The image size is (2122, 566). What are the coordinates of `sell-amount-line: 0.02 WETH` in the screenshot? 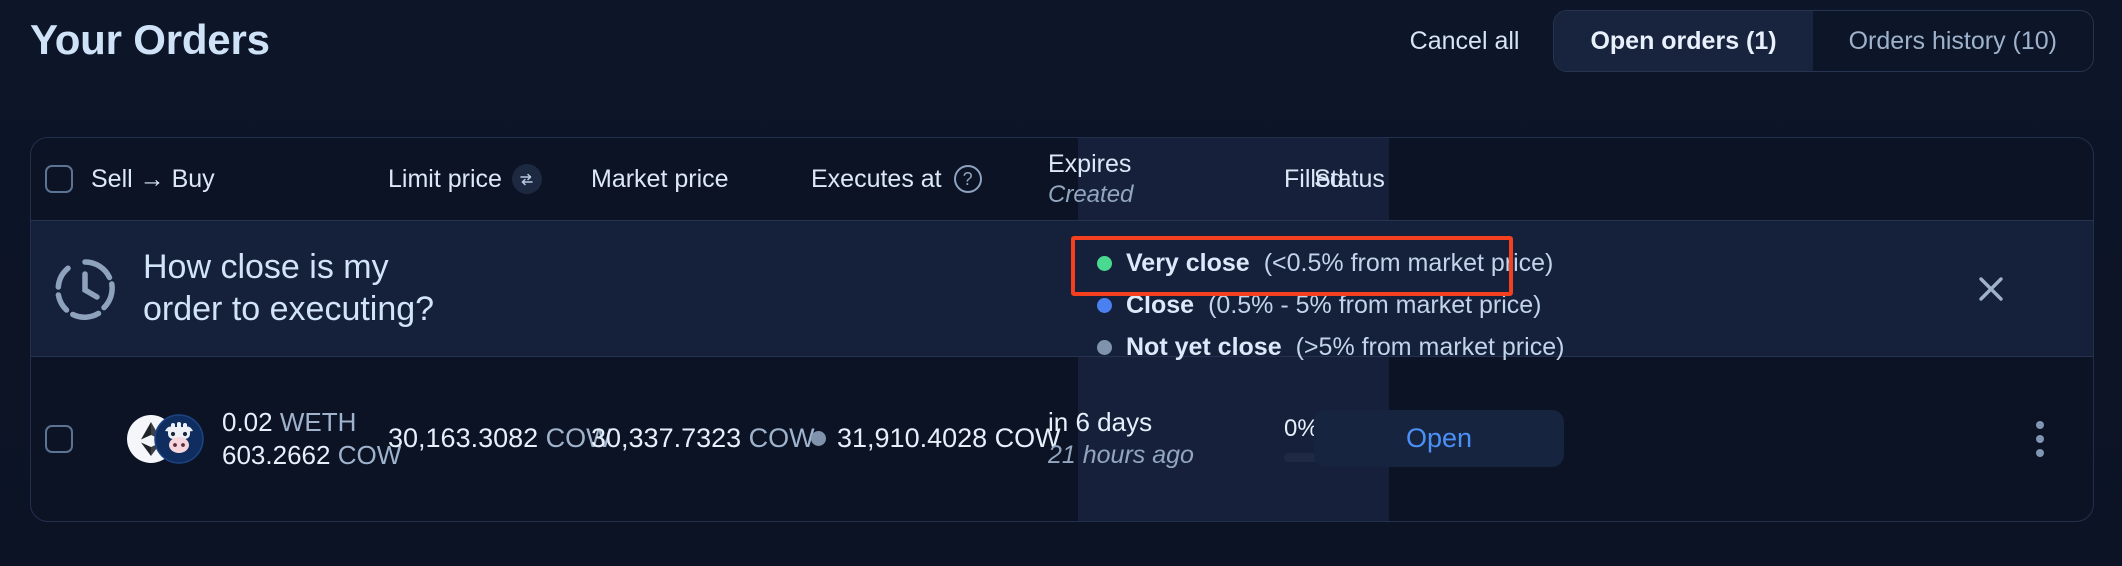 It's located at (311, 422).